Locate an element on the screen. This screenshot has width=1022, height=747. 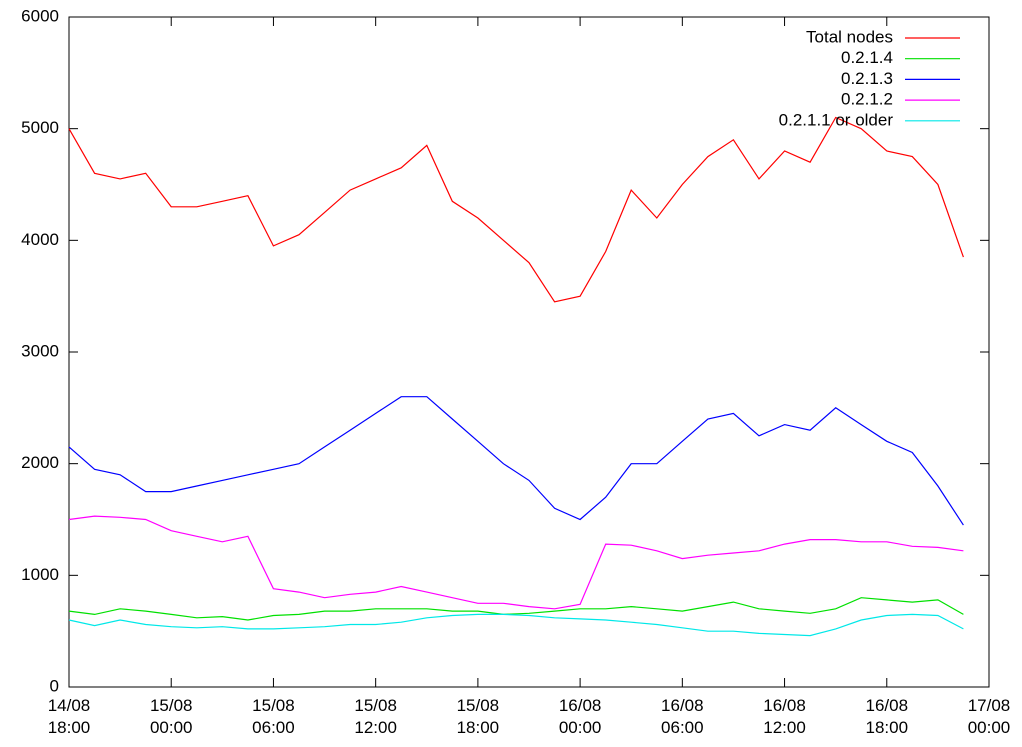
legend-label: 0.2.1.4 is located at coordinates (867, 57).